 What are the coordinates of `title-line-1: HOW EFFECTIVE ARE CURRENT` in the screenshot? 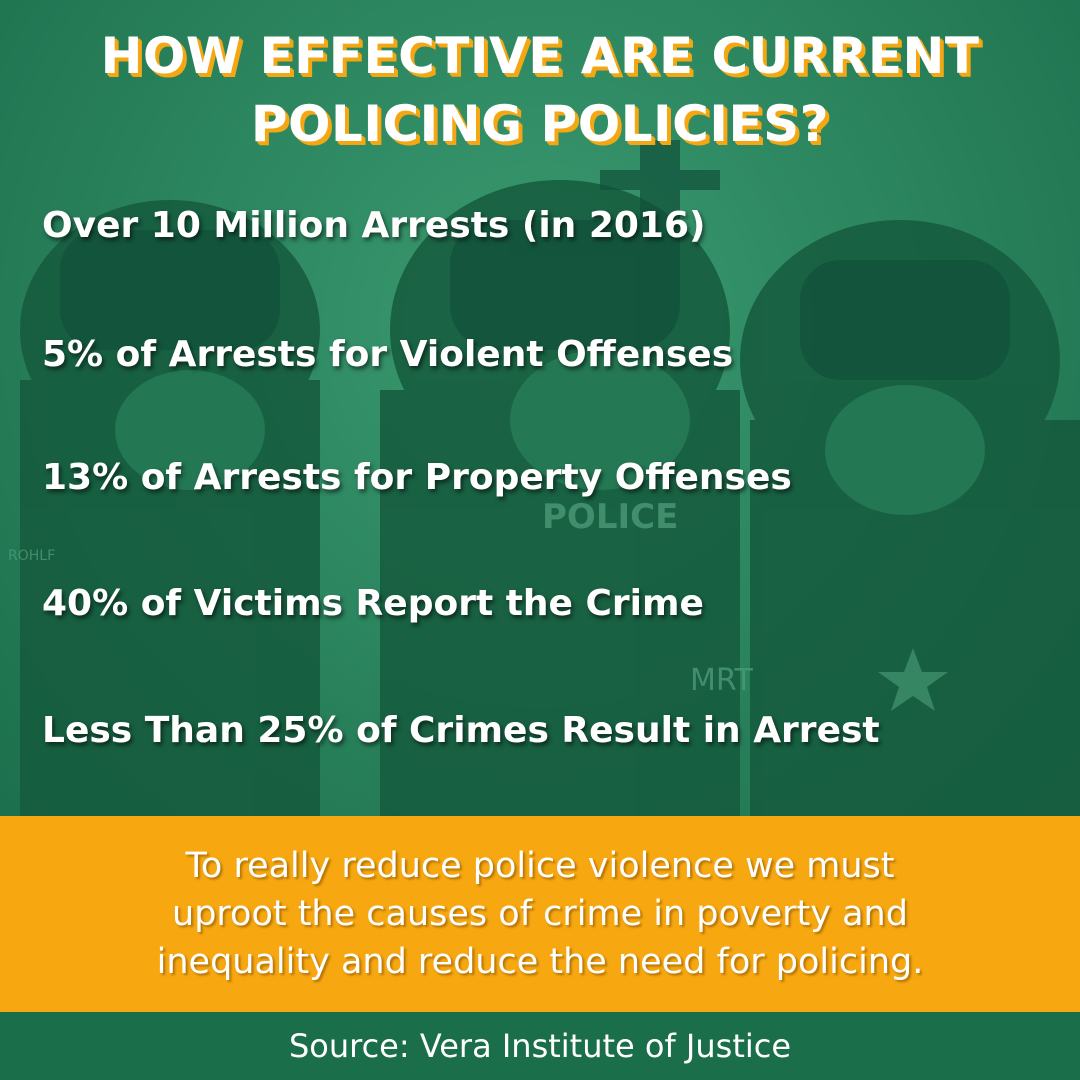 It's located at (540, 56).